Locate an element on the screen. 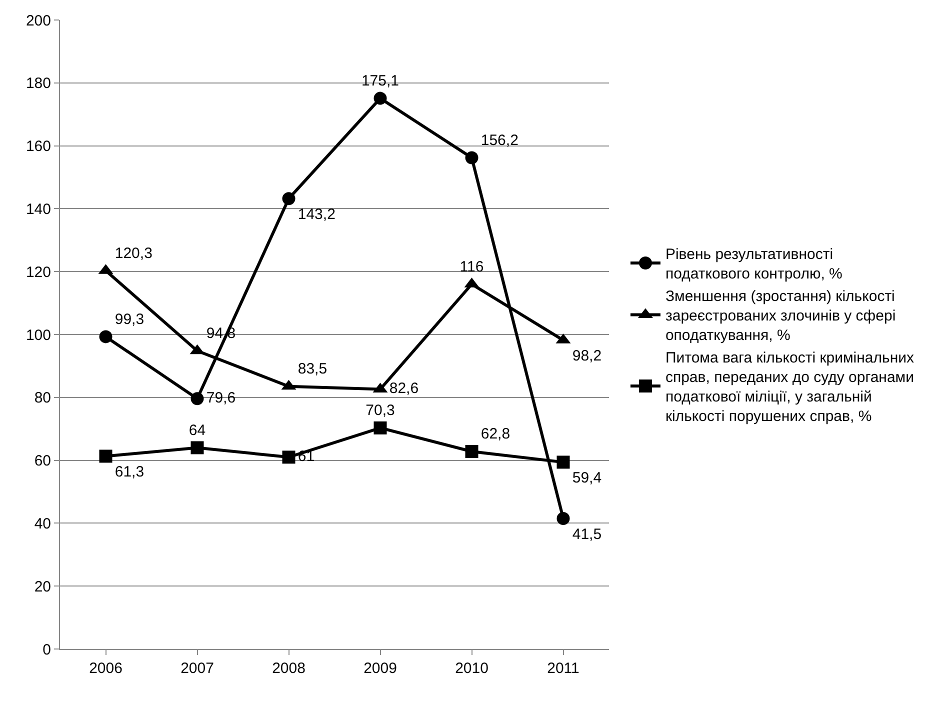  y-tick-label: 120 is located at coordinates (38, 272).